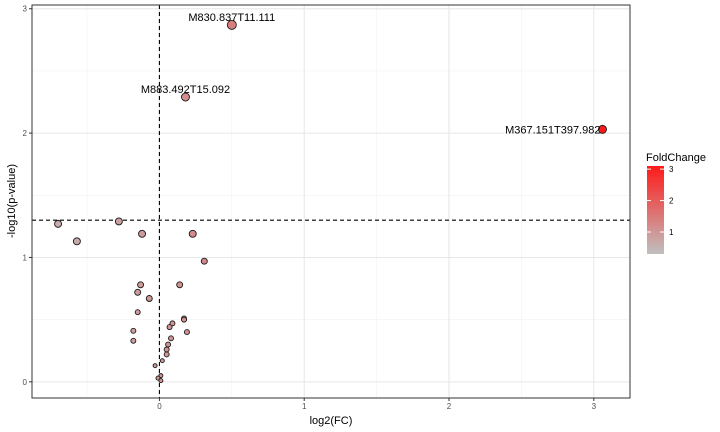  I want to click on y-tick-label: 0, so click(25, 382).